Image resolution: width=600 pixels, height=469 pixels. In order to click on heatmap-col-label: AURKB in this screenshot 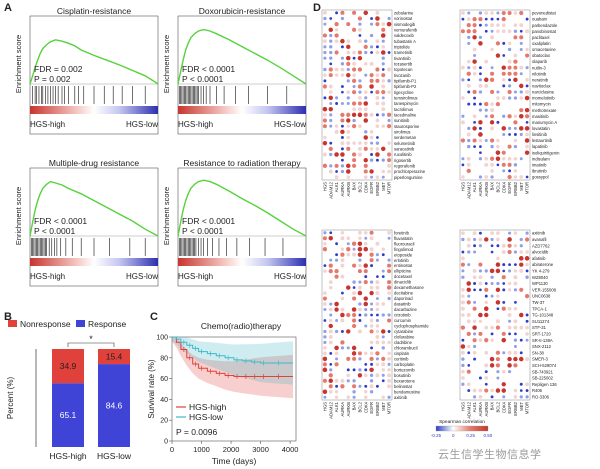, I will do `click(486, 409)`.